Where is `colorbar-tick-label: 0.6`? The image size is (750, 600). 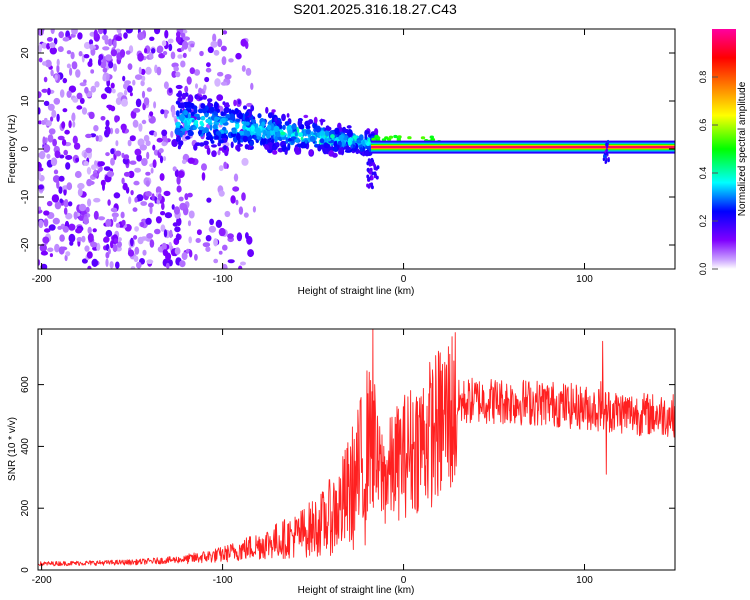
colorbar-tick-label: 0.6 is located at coordinates (703, 125).